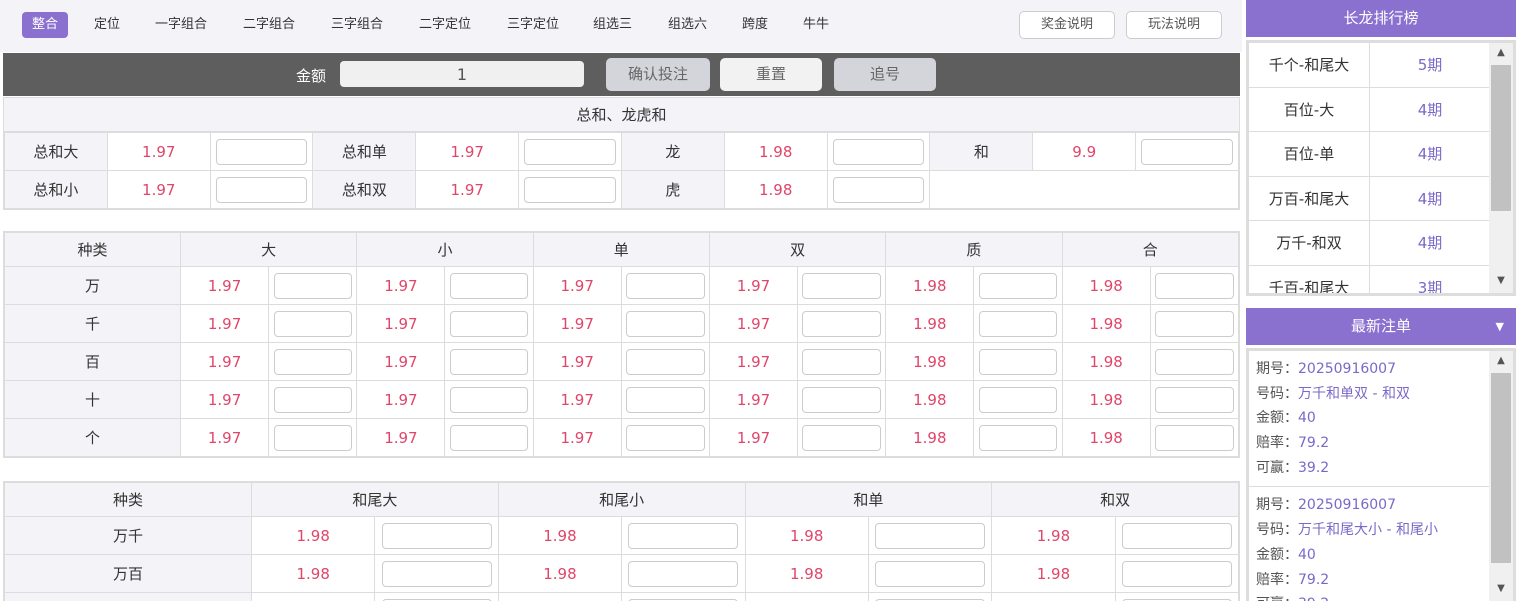  I want to click on tab-6: 三字定位, so click(533, 24).